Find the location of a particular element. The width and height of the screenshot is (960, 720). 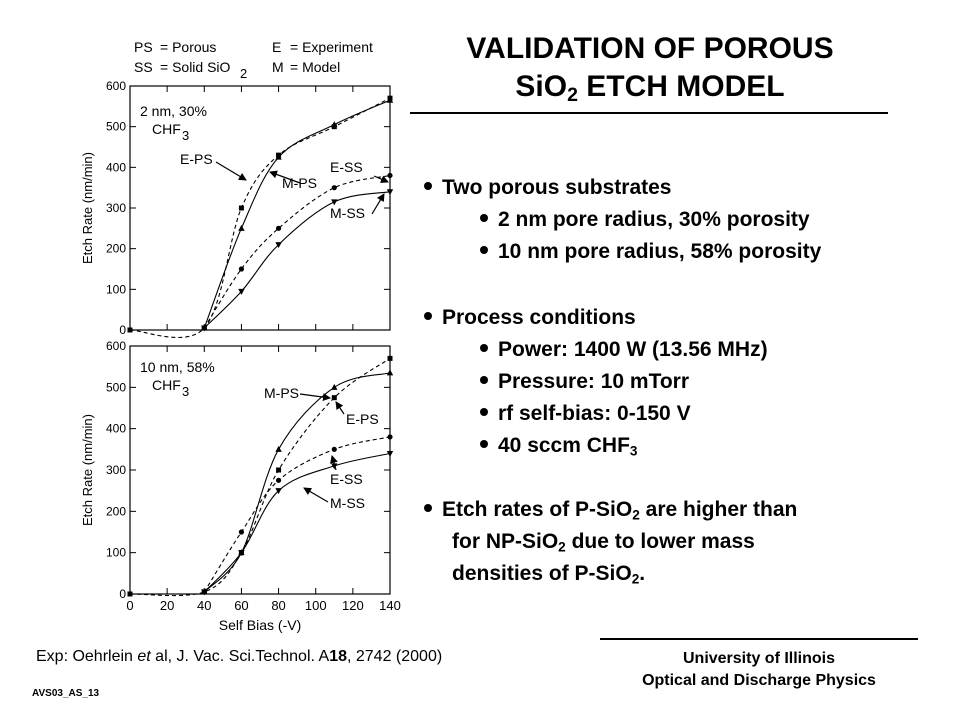

legend-ps-value: = Porous is located at coordinates (188, 47).